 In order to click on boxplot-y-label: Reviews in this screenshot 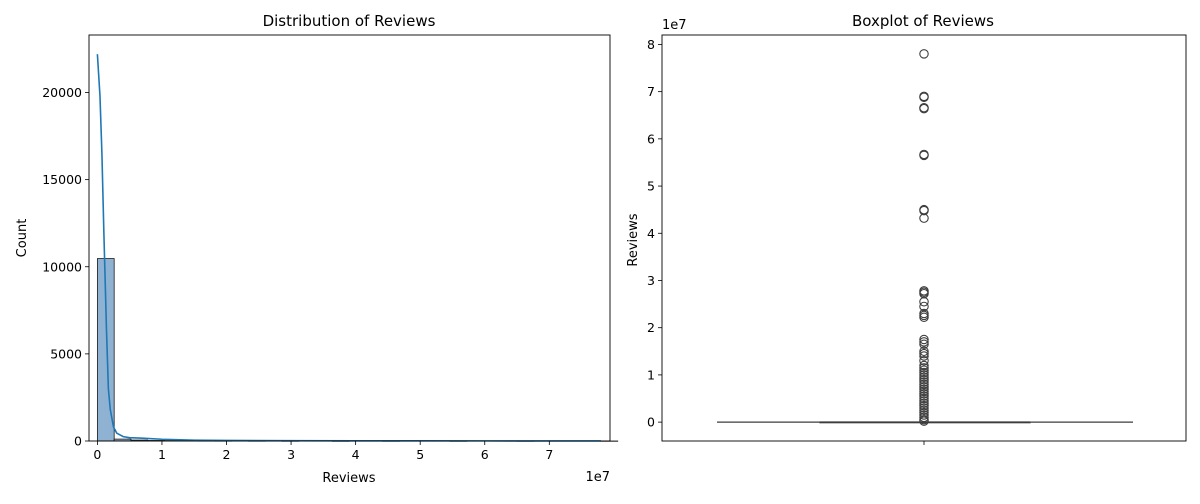, I will do `click(633, 239)`.